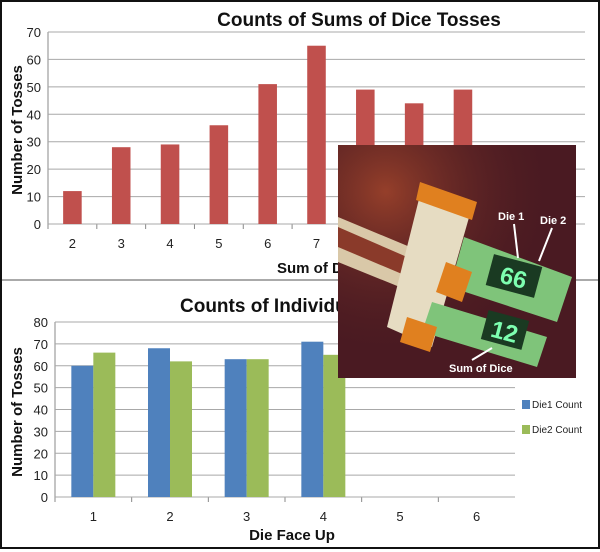 This screenshot has height=552, width=600. I want to click on legend-label-die1: Die1 Count, so click(557, 405).